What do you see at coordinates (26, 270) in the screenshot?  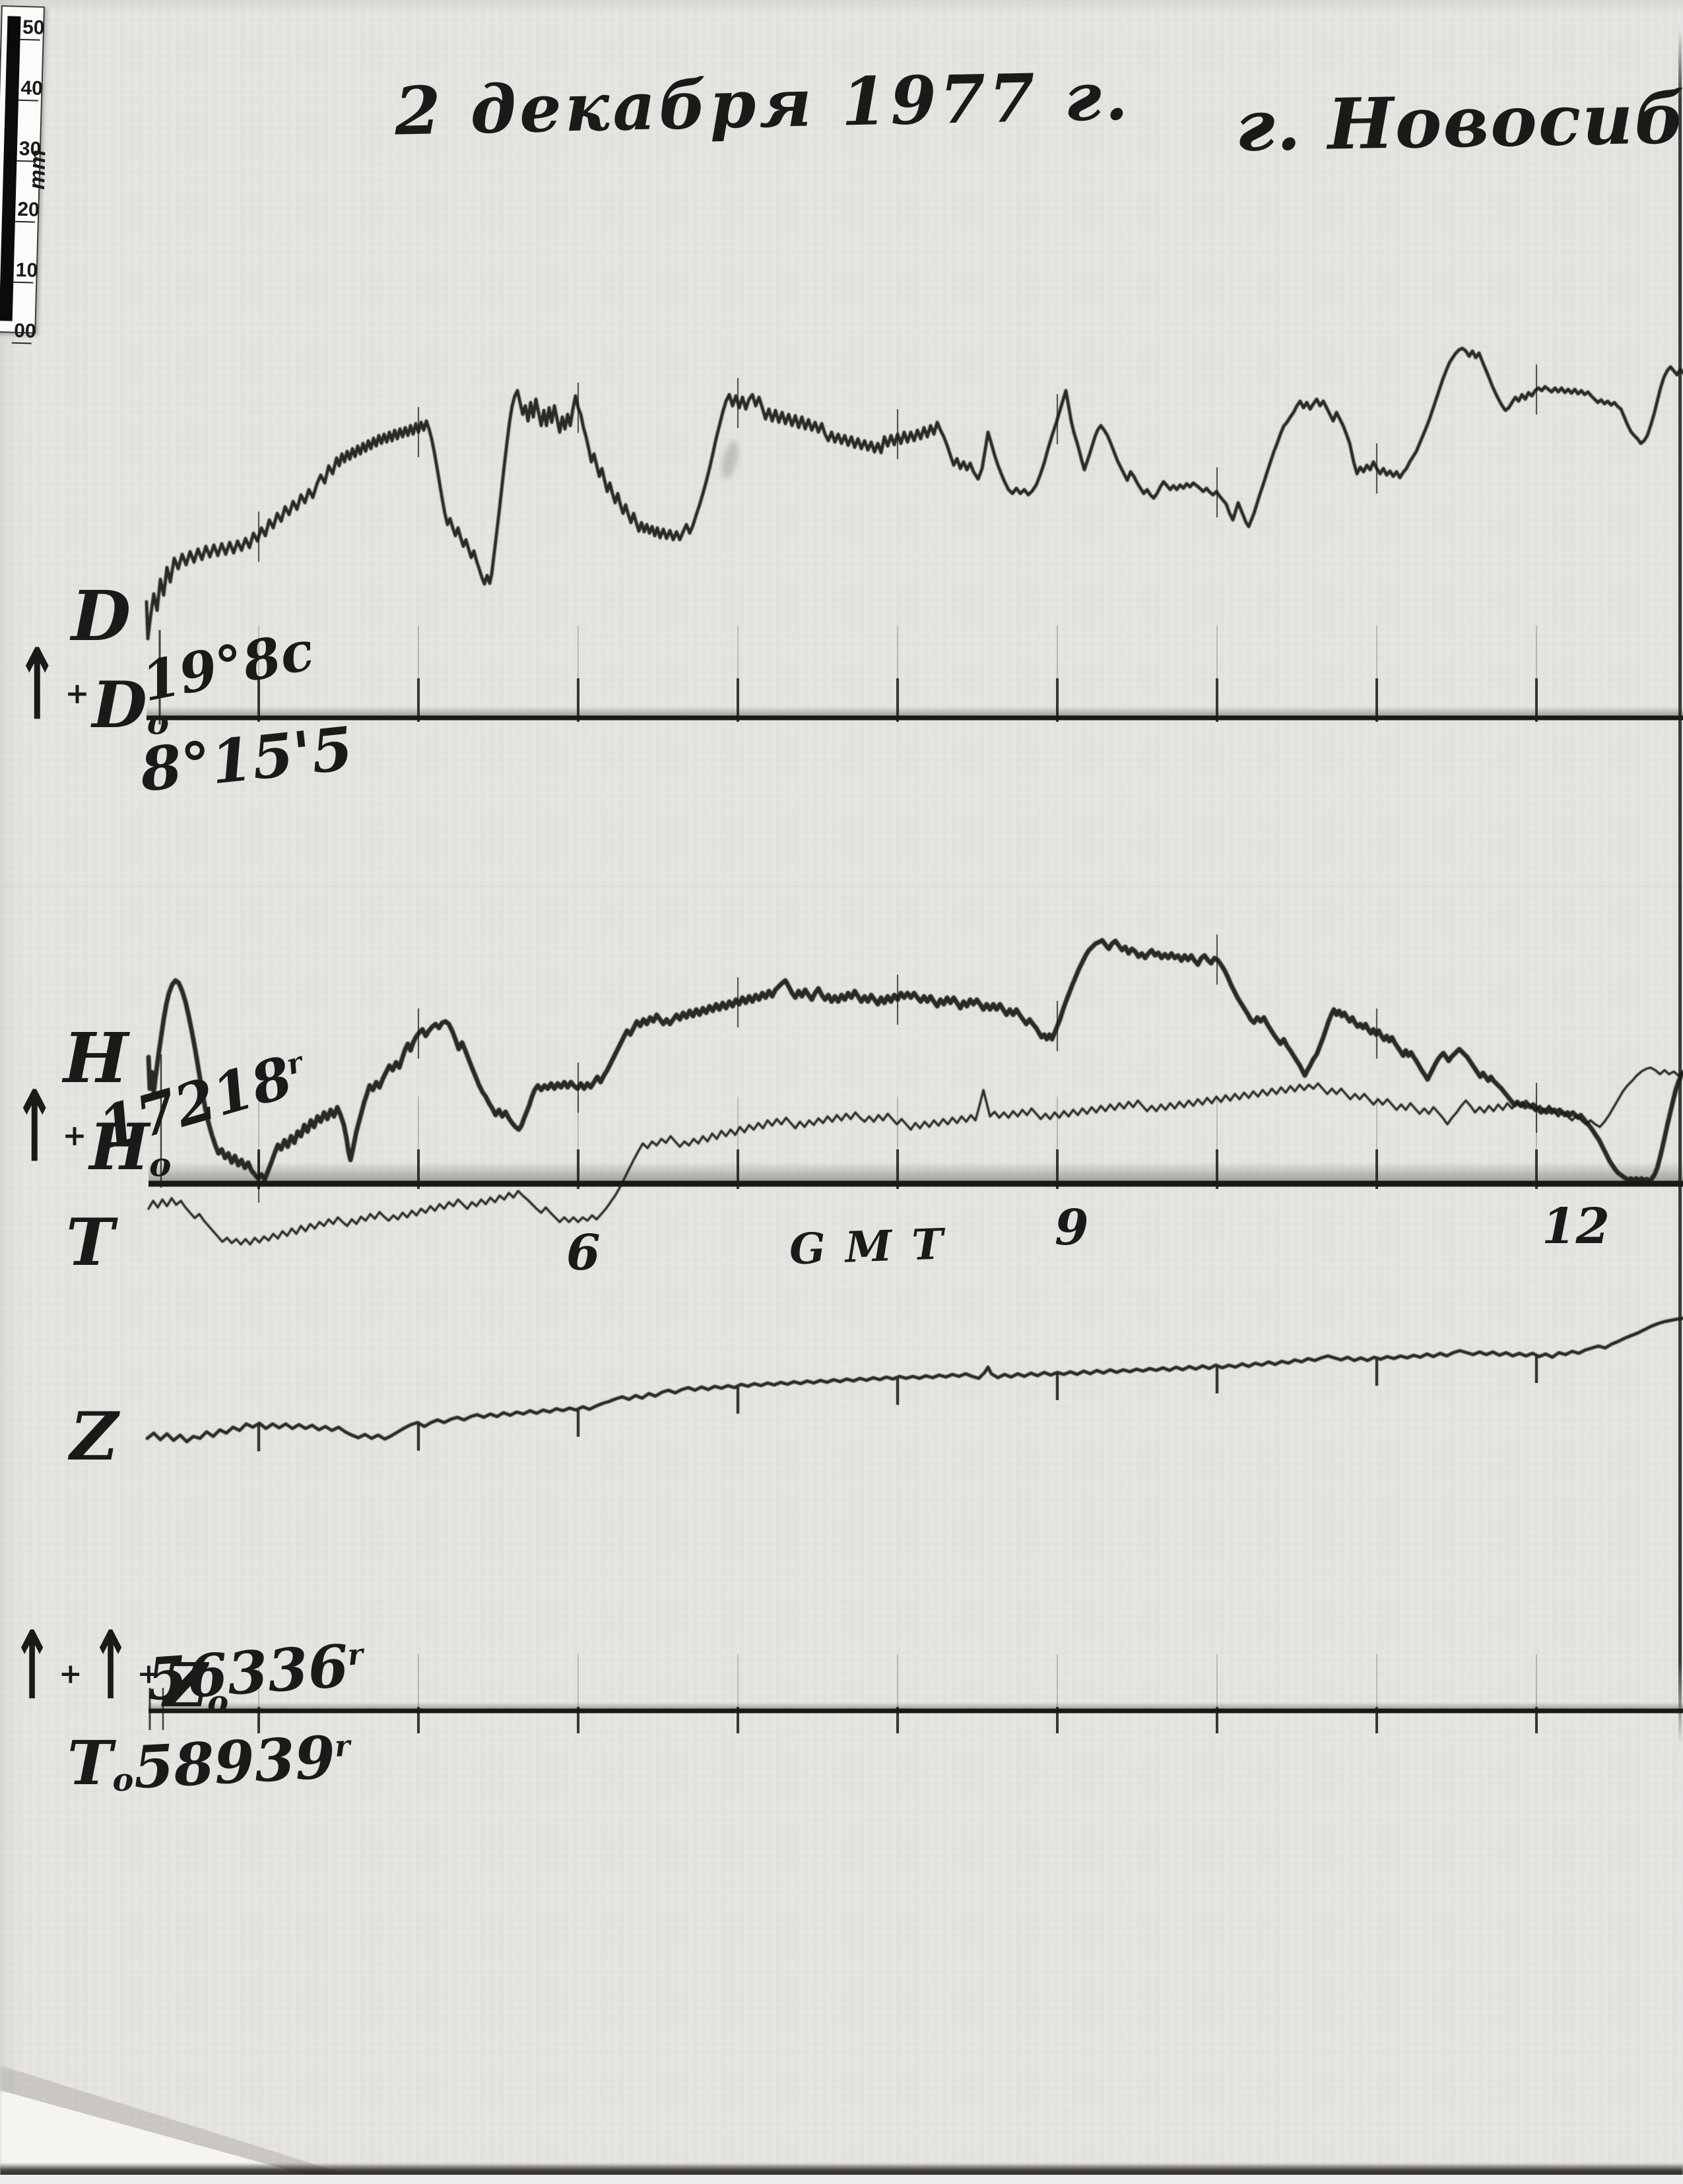 I see `ruler-mark-label: 10` at bounding box center [26, 270].